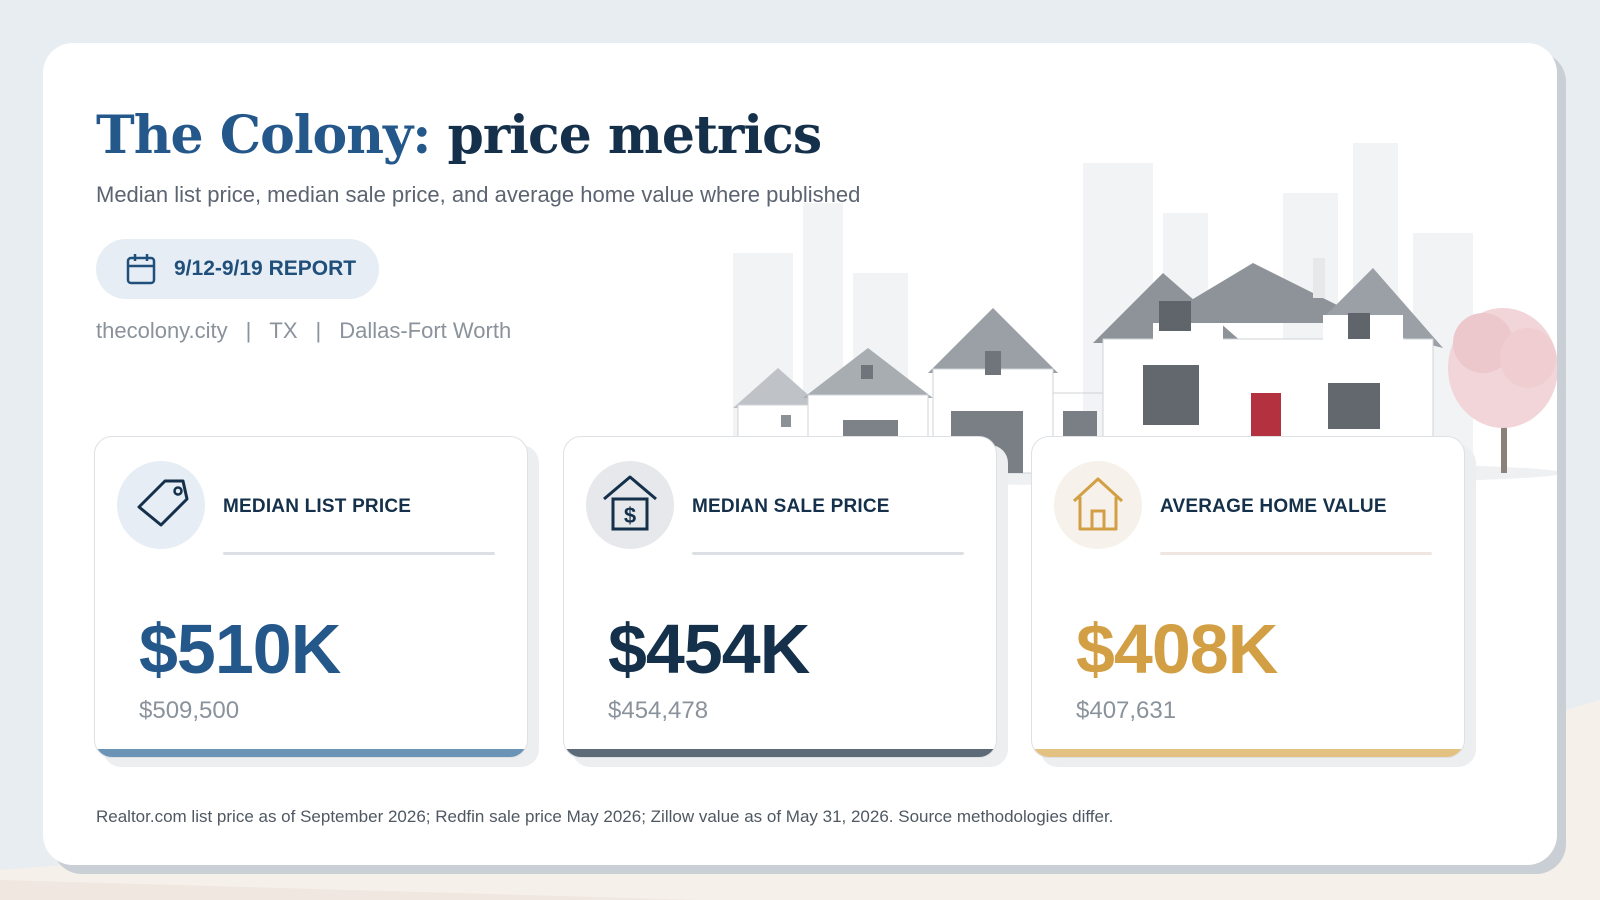  I want to click on metric-card-median-sale-price: $ MEDIAN SALE PRICE $454K $454,478, so click(780, 597).